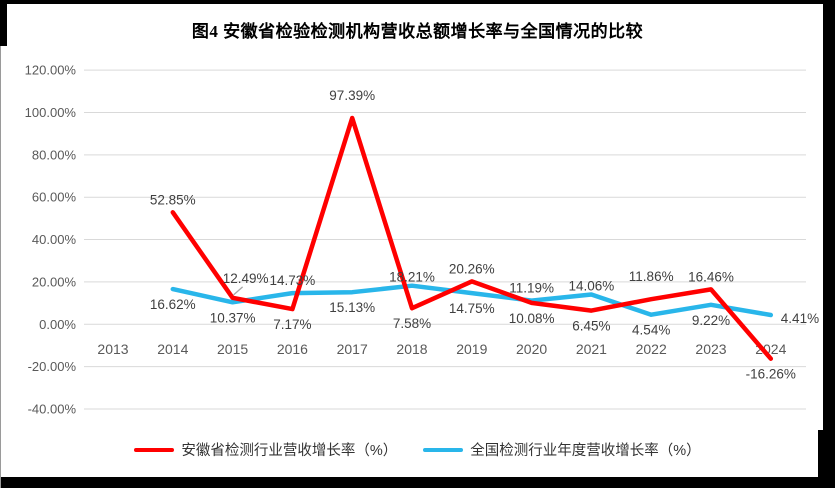 The width and height of the screenshot is (835, 488). What do you see at coordinates (3, 23) in the screenshot?
I see `frame-corner-top-left` at bounding box center [3, 23].